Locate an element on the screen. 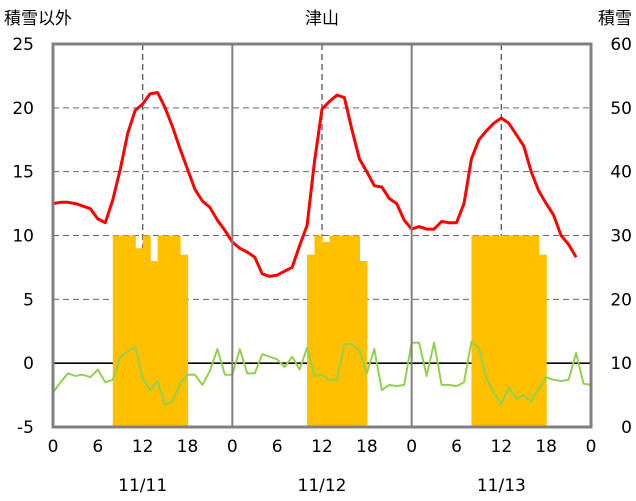  right-axis-label: 積雪 is located at coordinates (615, 19).